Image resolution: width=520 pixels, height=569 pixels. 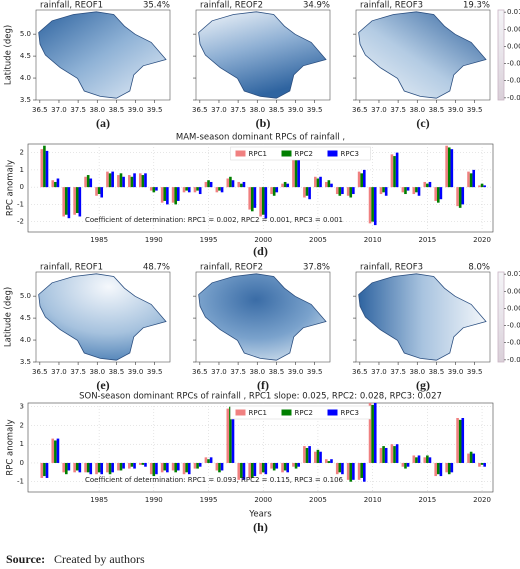 I want to click on map-title: rainfall, REOF3, so click(x=391, y=268).